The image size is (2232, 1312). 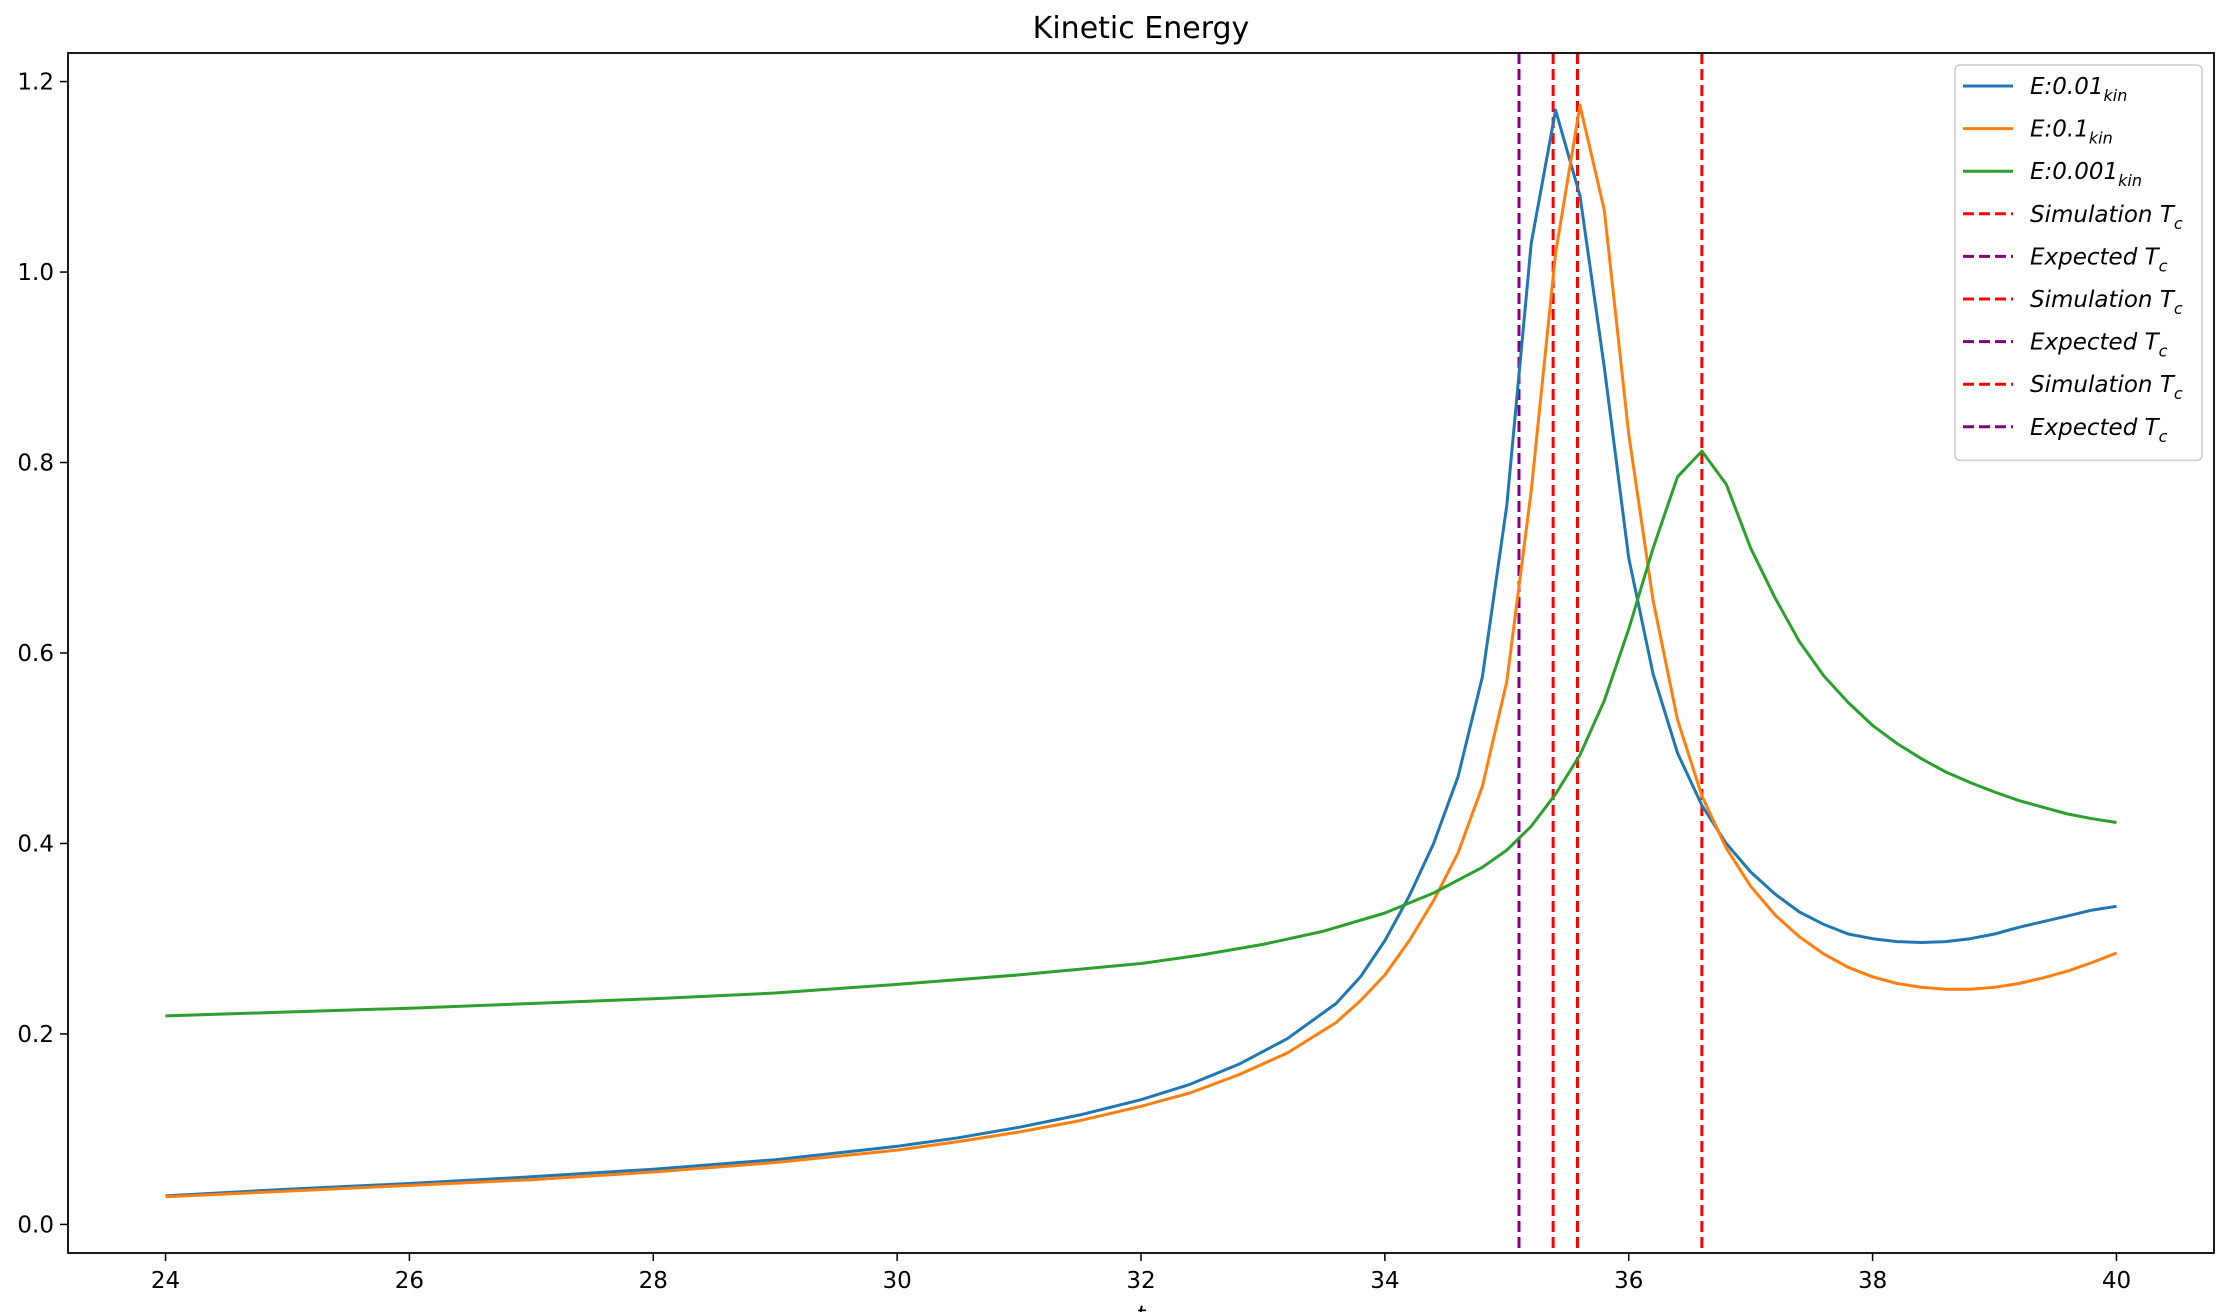 I want to click on legend-label-7: Simulation Tc, so click(x=2106, y=387).